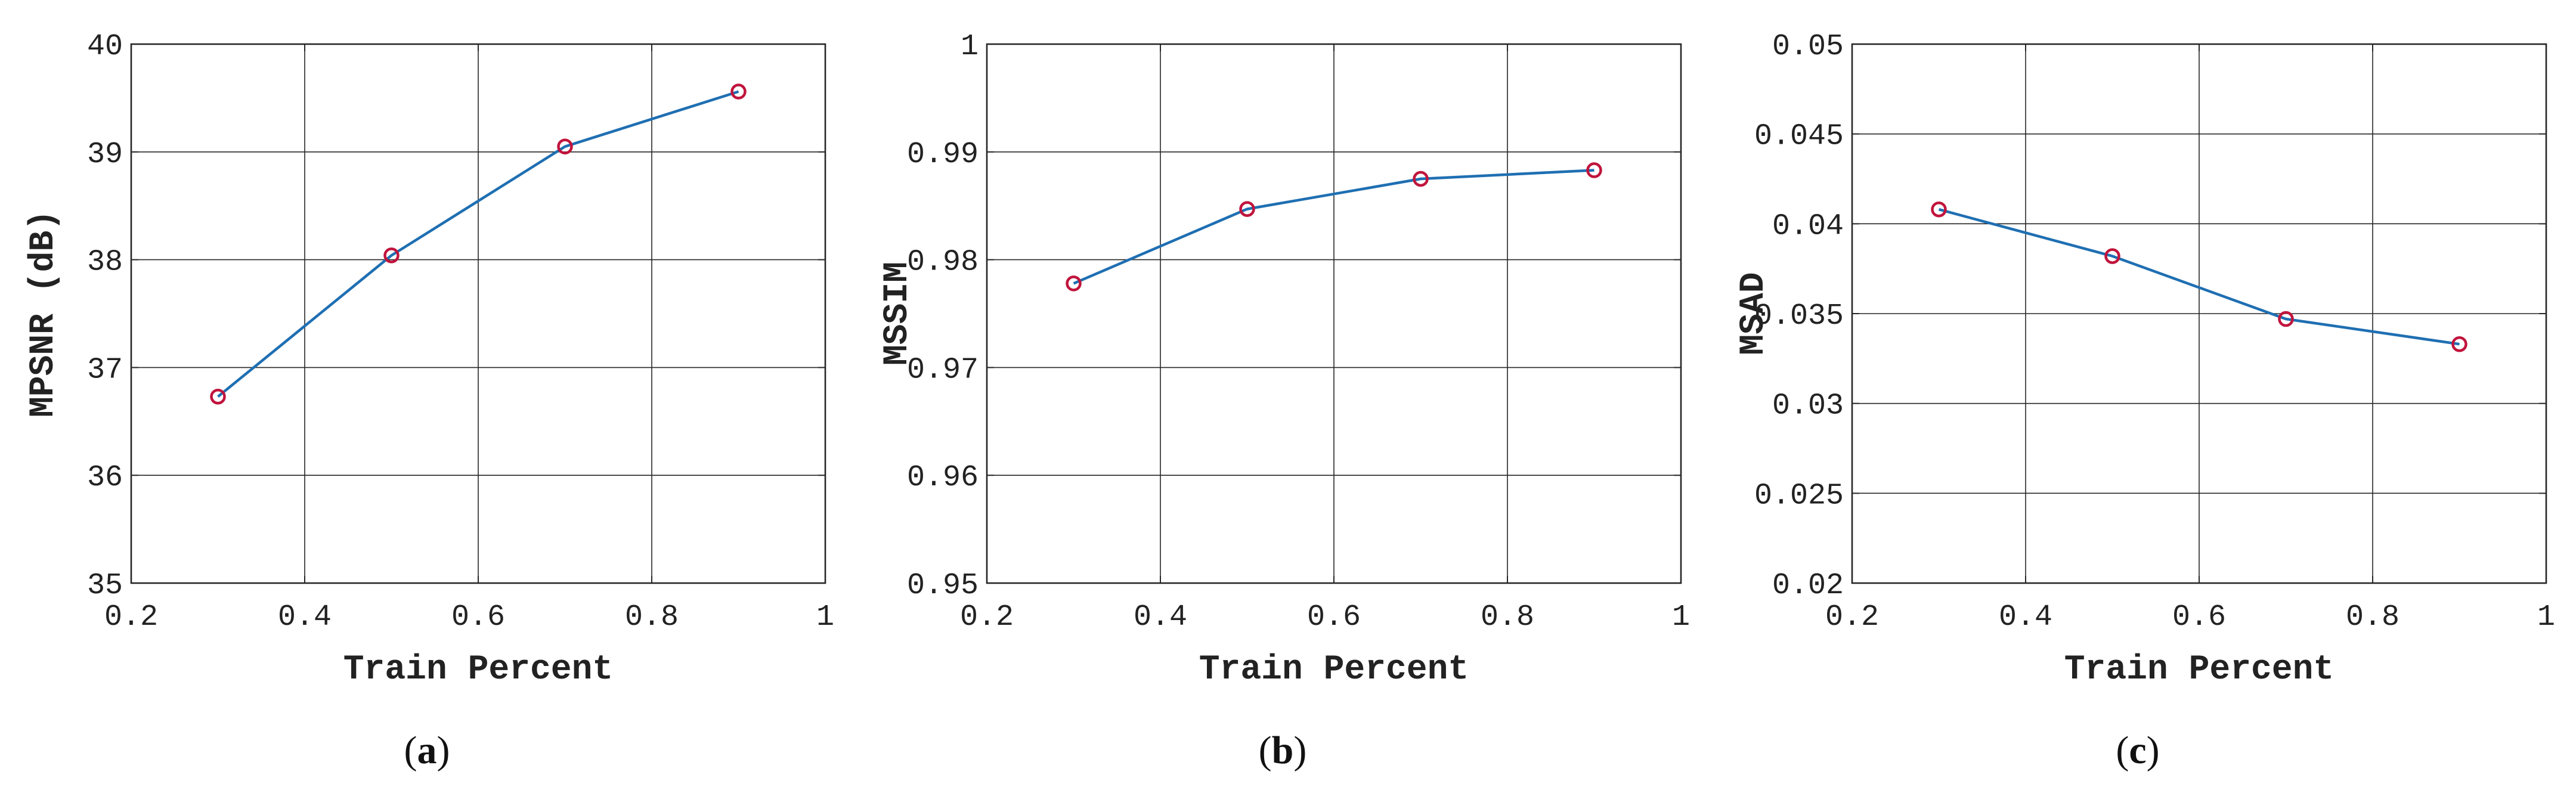 This screenshot has width=2576, height=787. What do you see at coordinates (105, 155) in the screenshot?
I see `y-tick-label: 39` at bounding box center [105, 155].